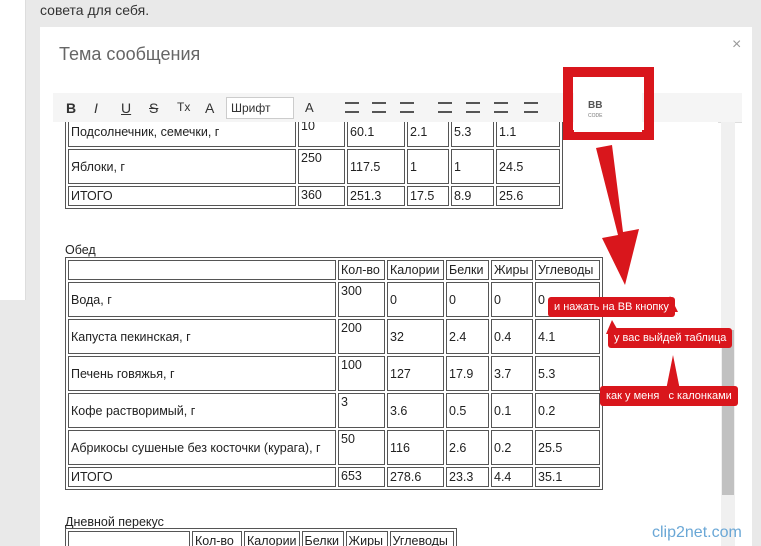 This screenshot has height=546, width=761. What do you see at coordinates (154, 108) in the screenshot?
I see `toolbar-button: S` at bounding box center [154, 108].